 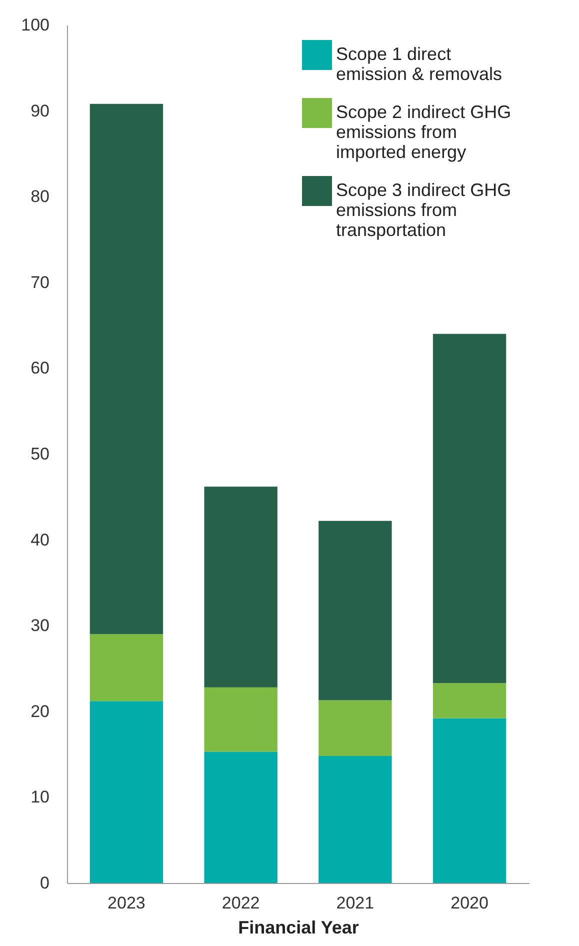 I want to click on y-tick-label: 50, so click(x=40, y=454).